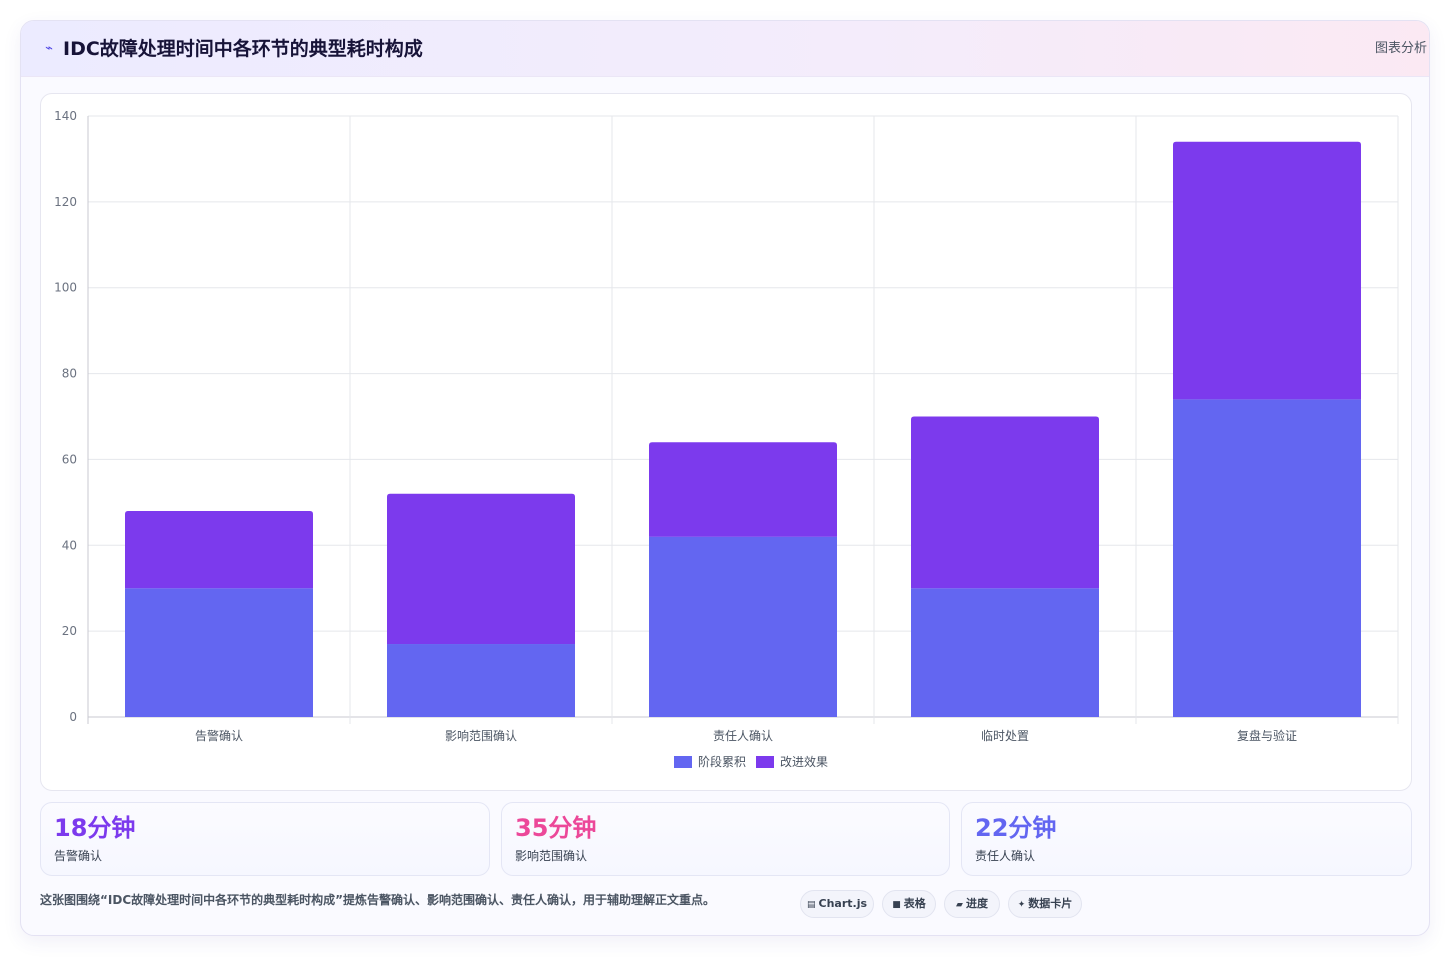  I want to click on x-tick-label: 告警确认, so click(219, 735).